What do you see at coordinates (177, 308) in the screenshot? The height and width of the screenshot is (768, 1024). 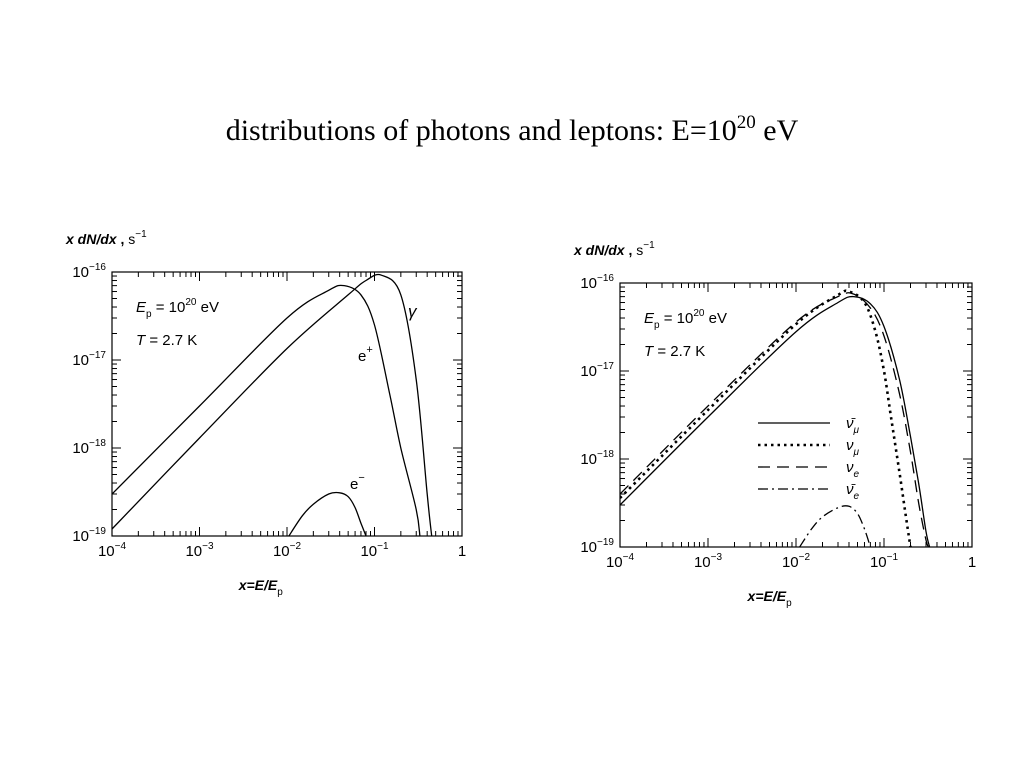 I see `annotation-proton-energy: Ep = 1020 eV` at bounding box center [177, 308].